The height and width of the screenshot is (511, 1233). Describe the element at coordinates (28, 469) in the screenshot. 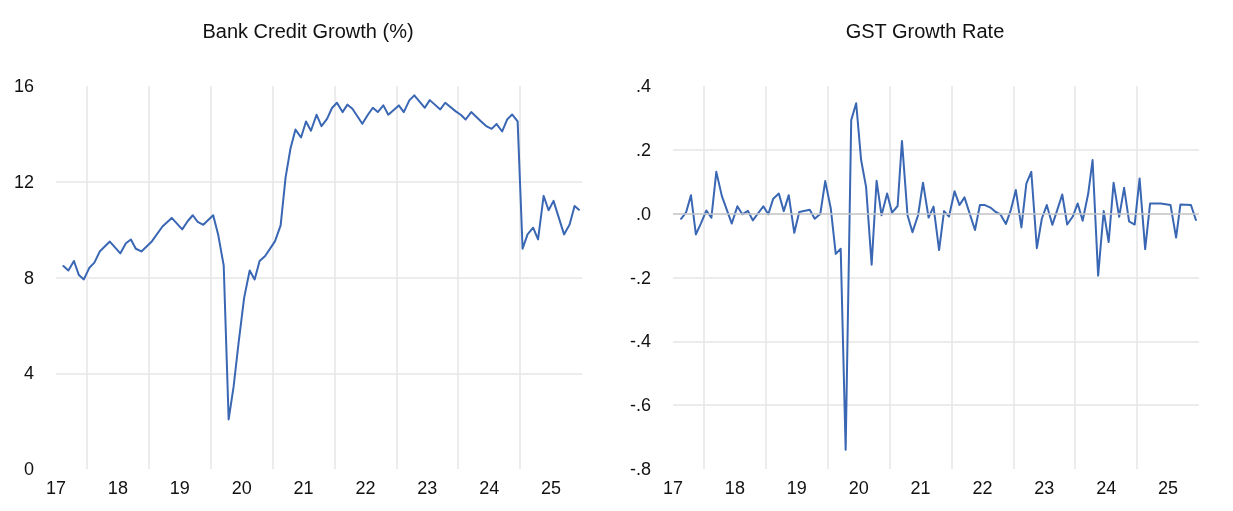

I see `y-tick-label: 0` at that location.